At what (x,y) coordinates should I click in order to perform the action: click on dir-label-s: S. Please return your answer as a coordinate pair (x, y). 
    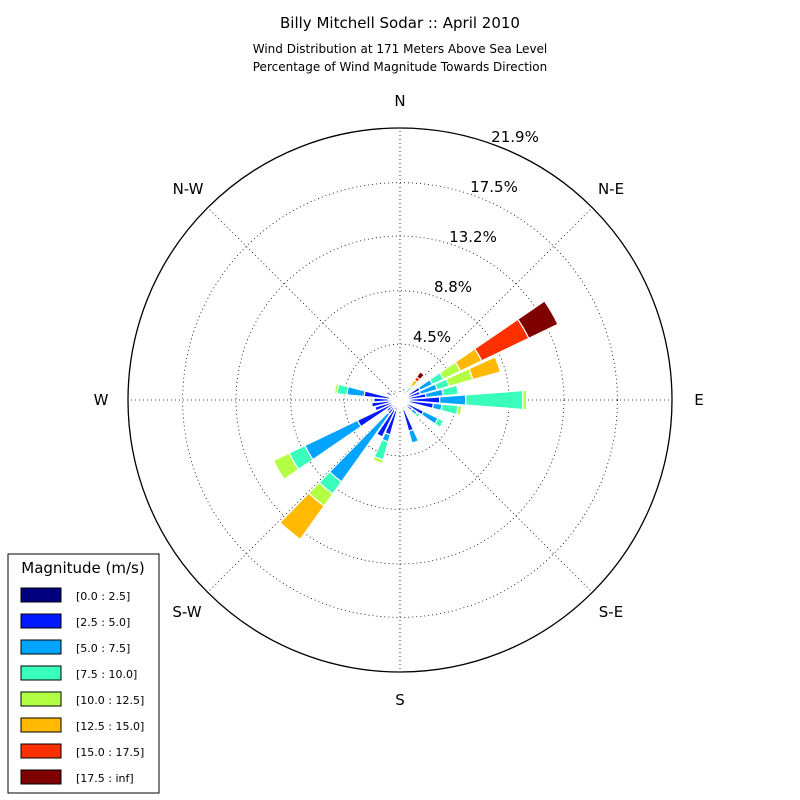
    Looking at the image, I should click on (400, 700).